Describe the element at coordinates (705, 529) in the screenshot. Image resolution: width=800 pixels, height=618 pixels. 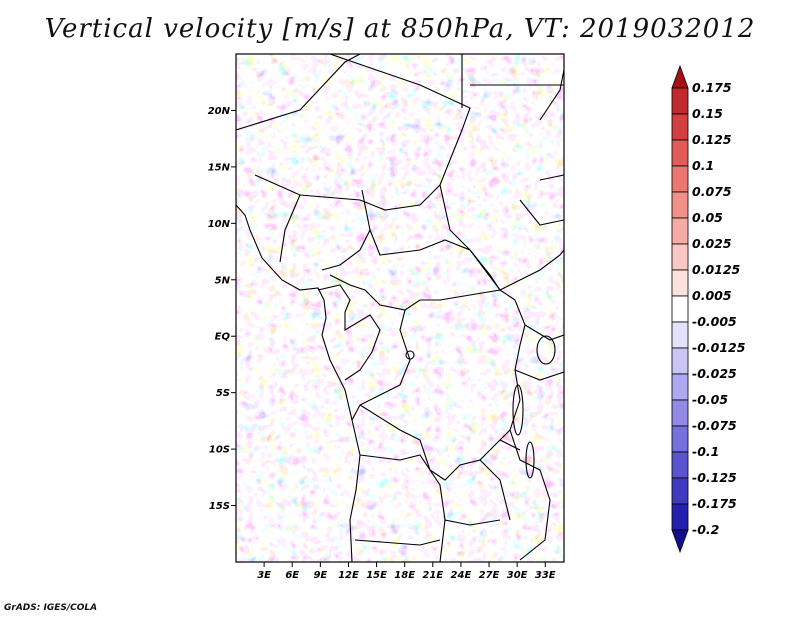
I see `colorbar-label: -0.2` at that location.